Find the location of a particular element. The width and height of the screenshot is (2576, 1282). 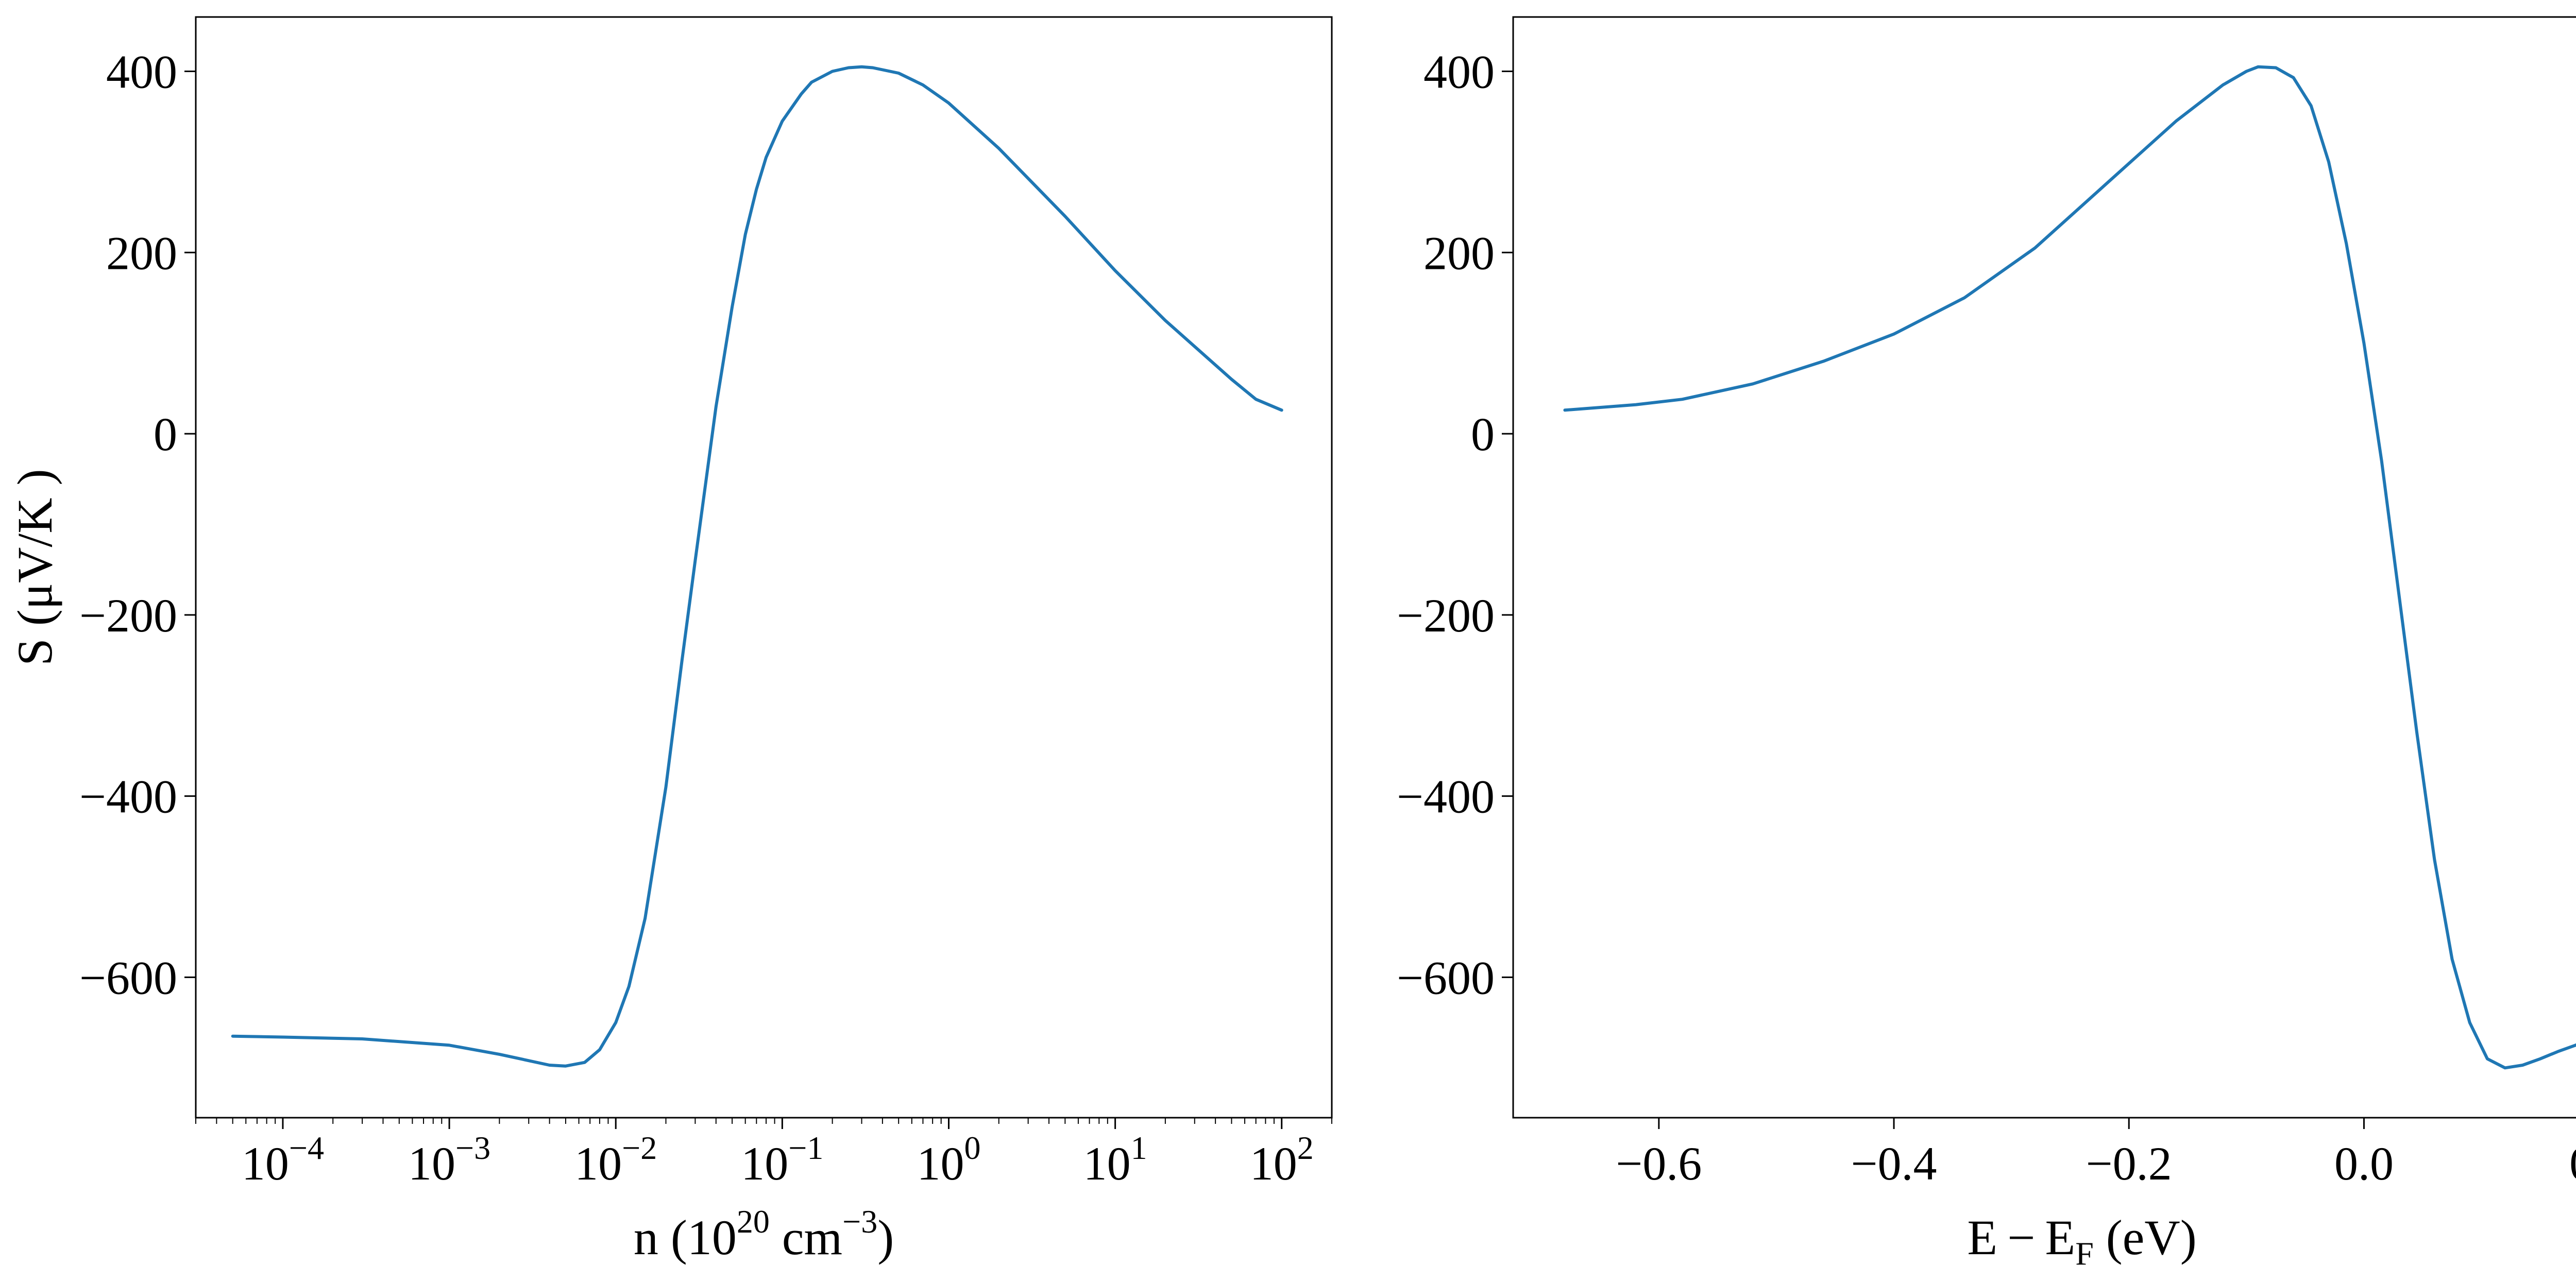

x-tick-label: 10⁻⁴ is located at coordinates (283, 1160).